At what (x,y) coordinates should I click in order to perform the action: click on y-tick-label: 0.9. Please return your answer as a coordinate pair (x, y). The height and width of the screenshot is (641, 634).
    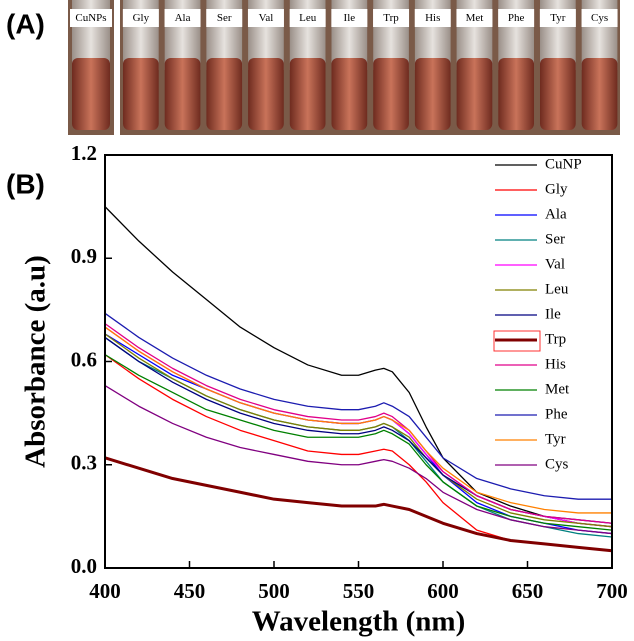
    Looking at the image, I should click on (84, 256).